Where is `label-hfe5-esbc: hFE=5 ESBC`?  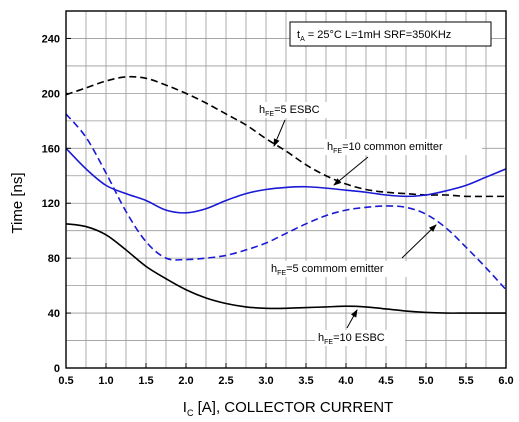
label-hfe5-esbc: hFE=5 ESBC is located at coordinates (289, 111).